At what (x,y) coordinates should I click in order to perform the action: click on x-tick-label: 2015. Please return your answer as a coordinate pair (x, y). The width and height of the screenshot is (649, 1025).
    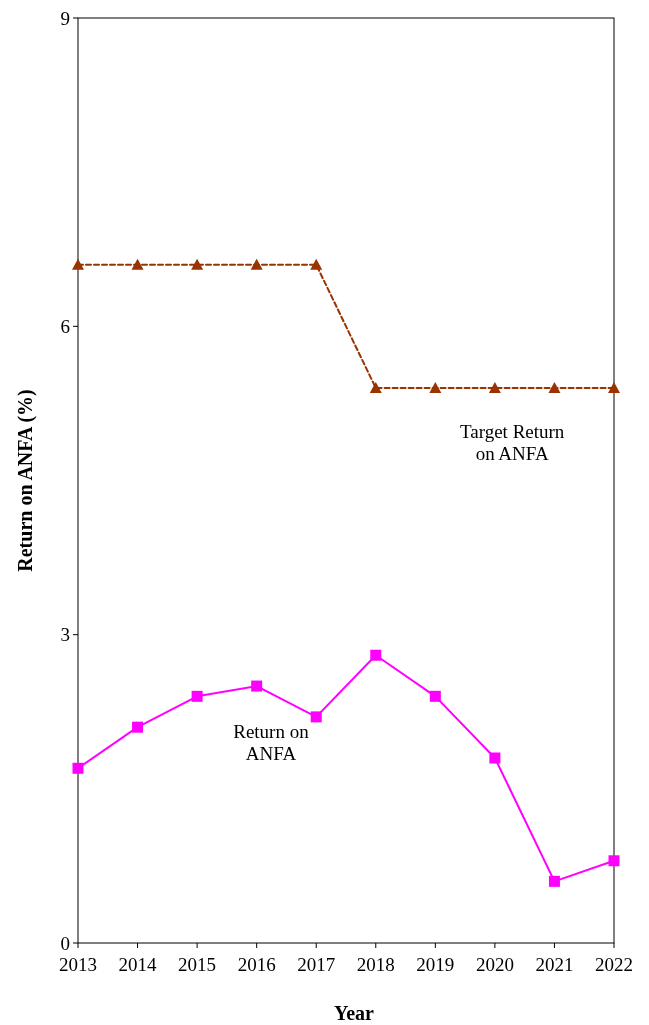
    Looking at the image, I should click on (197, 964).